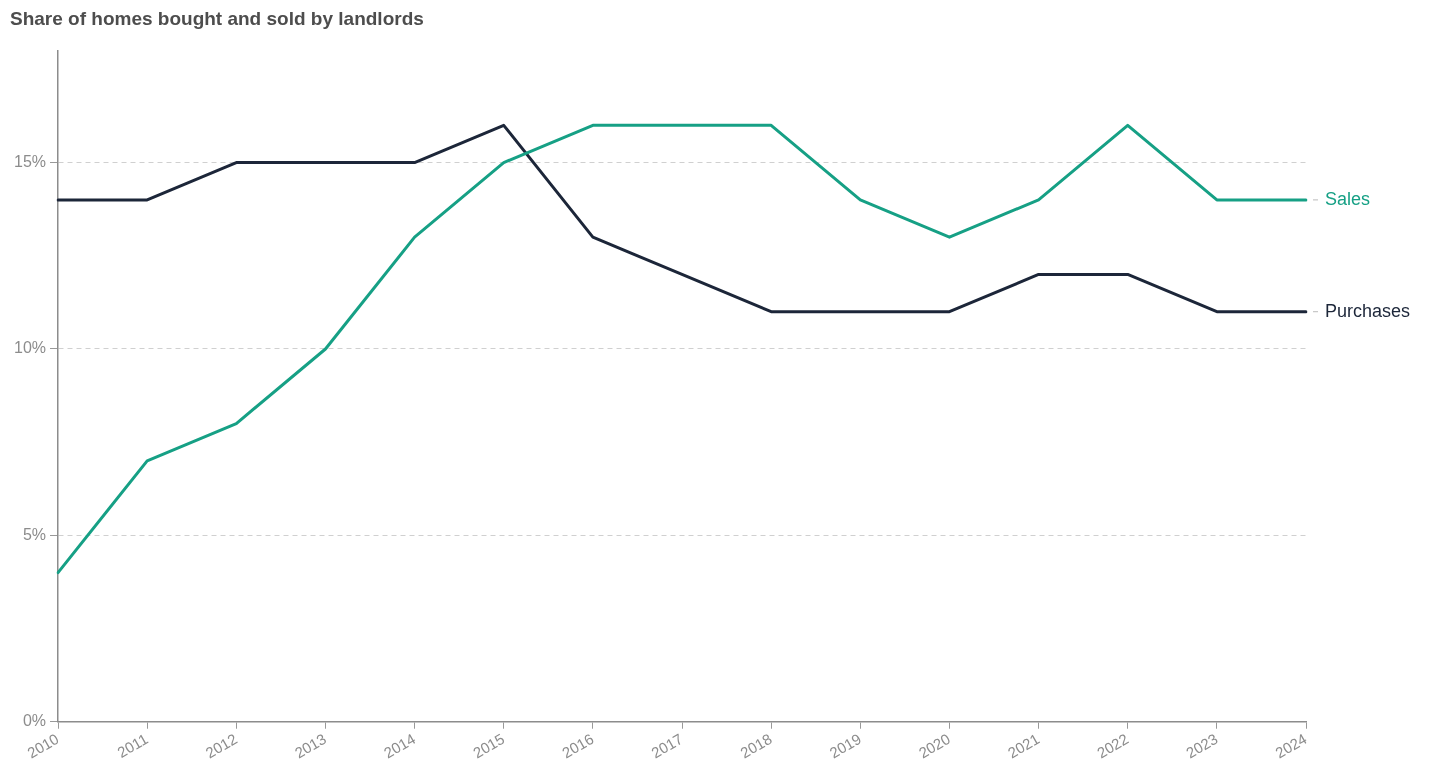  What do you see at coordinates (34, 534) in the screenshot?
I see `y-tick-label: 5%` at bounding box center [34, 534].